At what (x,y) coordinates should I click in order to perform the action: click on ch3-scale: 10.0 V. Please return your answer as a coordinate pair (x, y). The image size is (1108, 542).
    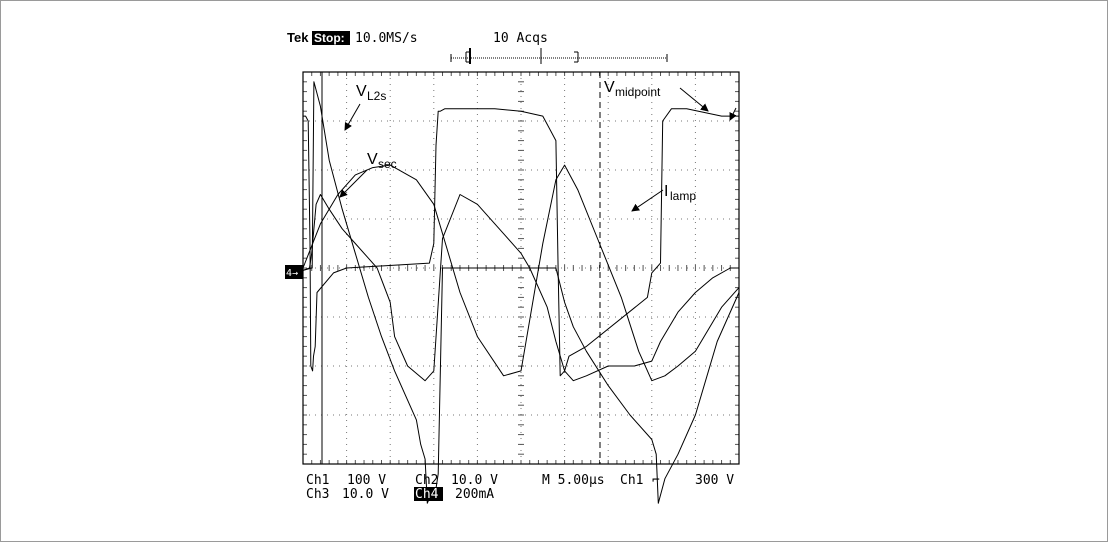
    Looking at the image, I should click on (365, 494).